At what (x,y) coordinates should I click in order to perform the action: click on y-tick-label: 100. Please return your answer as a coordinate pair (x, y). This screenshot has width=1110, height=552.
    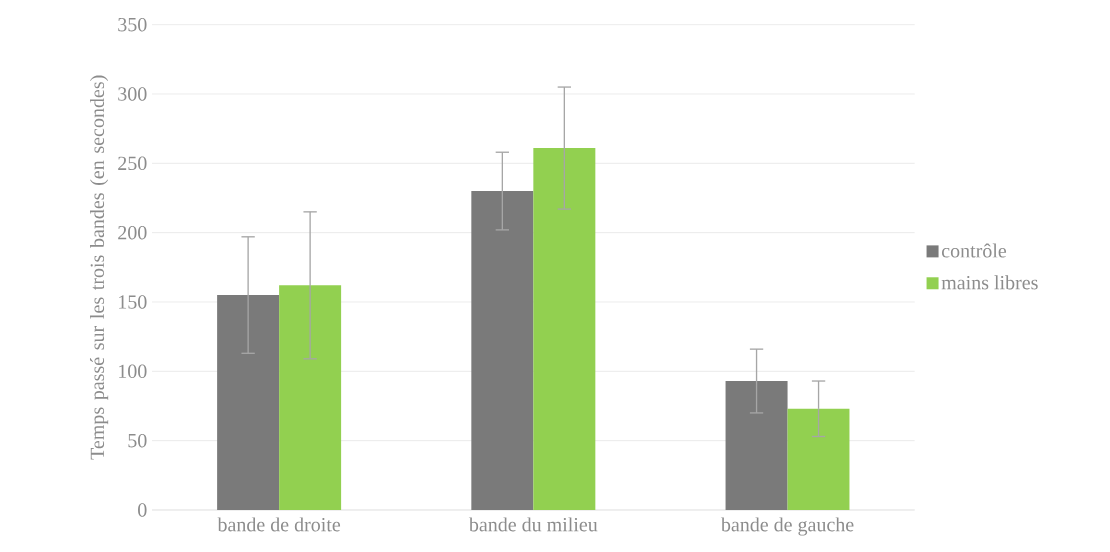
    Looking at the image, I should click on (133, 371).